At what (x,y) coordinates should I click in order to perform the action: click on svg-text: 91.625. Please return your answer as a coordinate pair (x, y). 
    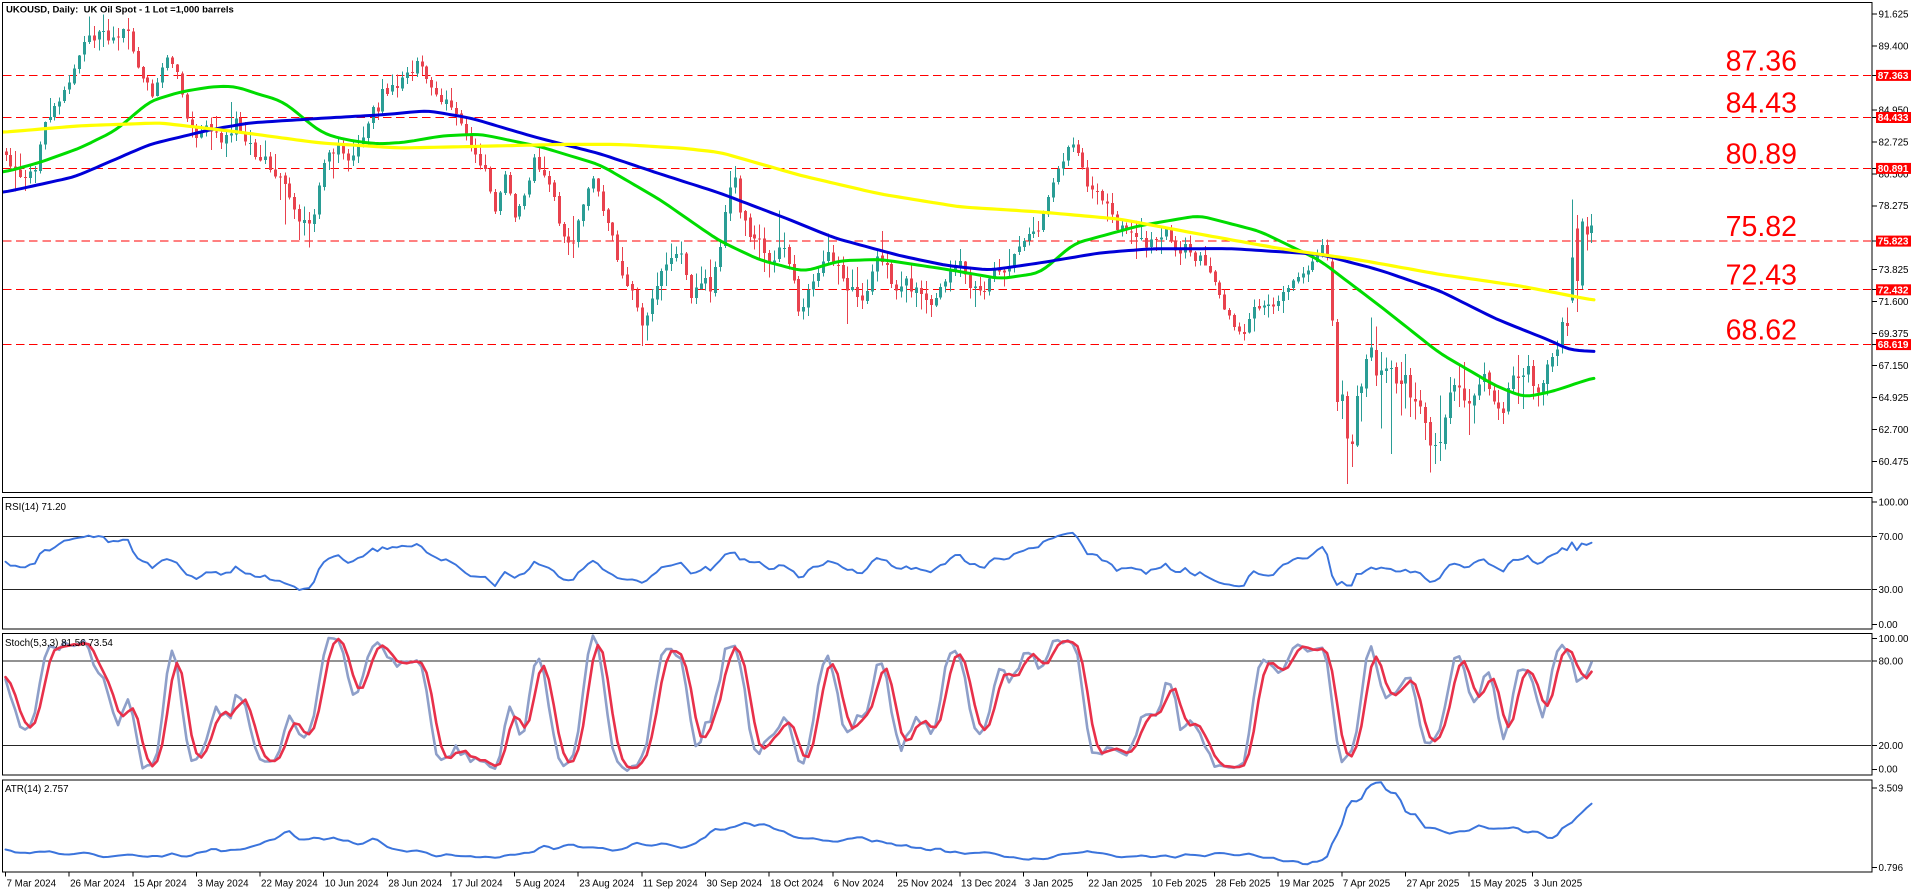
    Looking at the image, I should click on (1894, 15).